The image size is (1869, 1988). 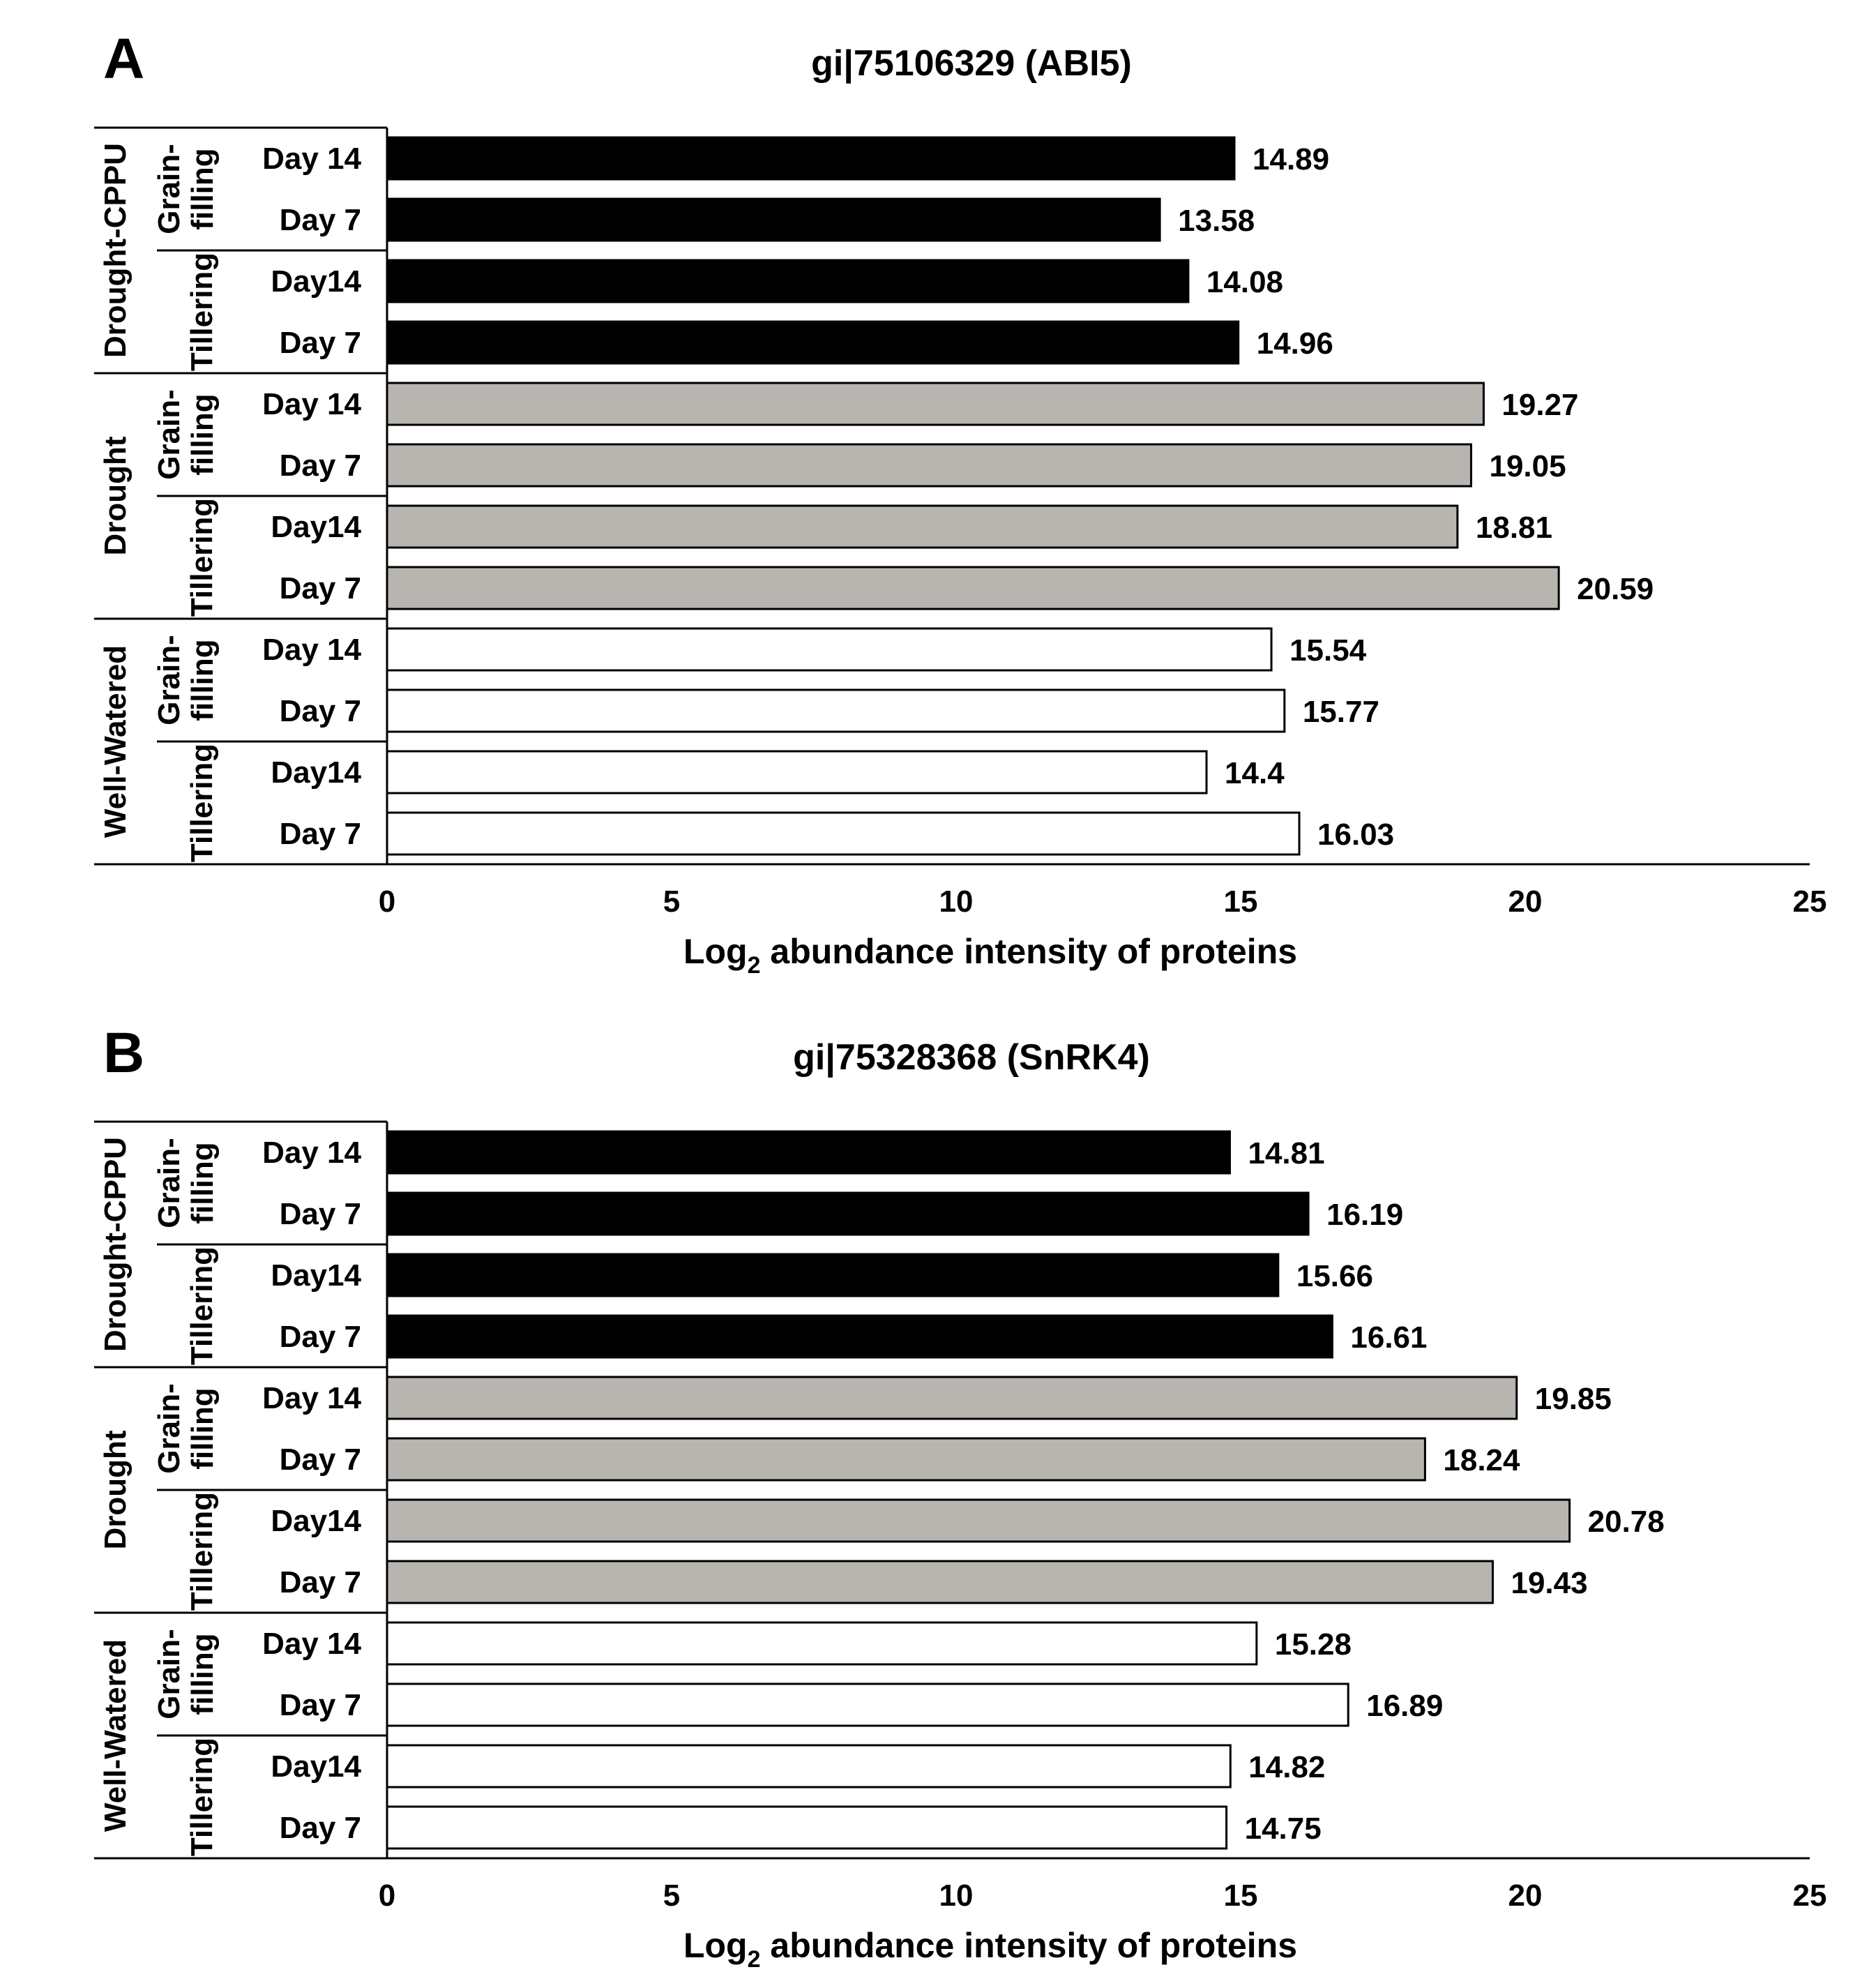 What do you see at coordinates (1481, 1460) in the screenshot?
I see `value-label: 18.24` at bounding box center [1481, 1460].